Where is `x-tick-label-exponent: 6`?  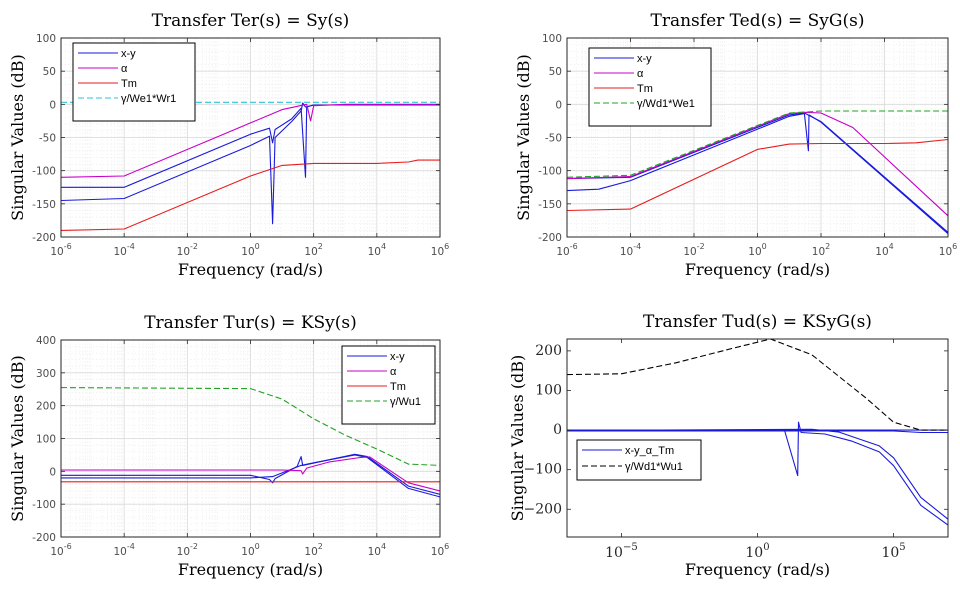 x-tick-label-exponent: 6 is located at coordinates (446, 246).